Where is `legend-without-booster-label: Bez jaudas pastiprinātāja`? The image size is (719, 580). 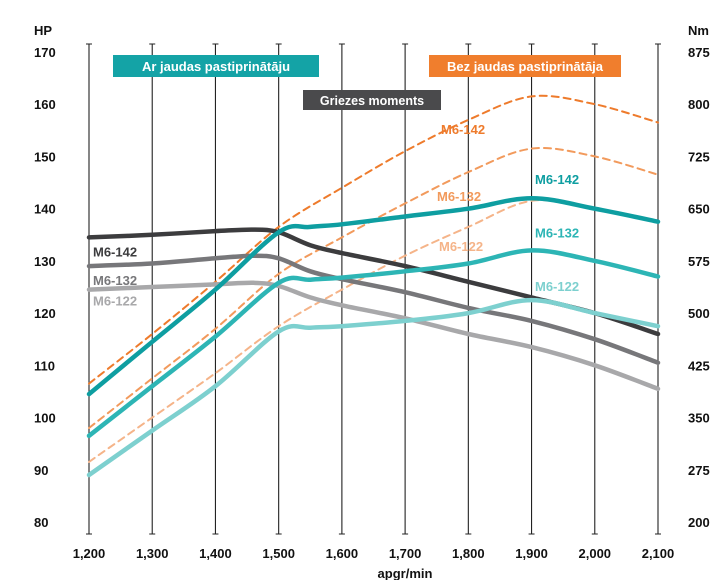 legend-without-booster-label: Bez jaudas pastiprinātāja is located at coordinates (525, 66).